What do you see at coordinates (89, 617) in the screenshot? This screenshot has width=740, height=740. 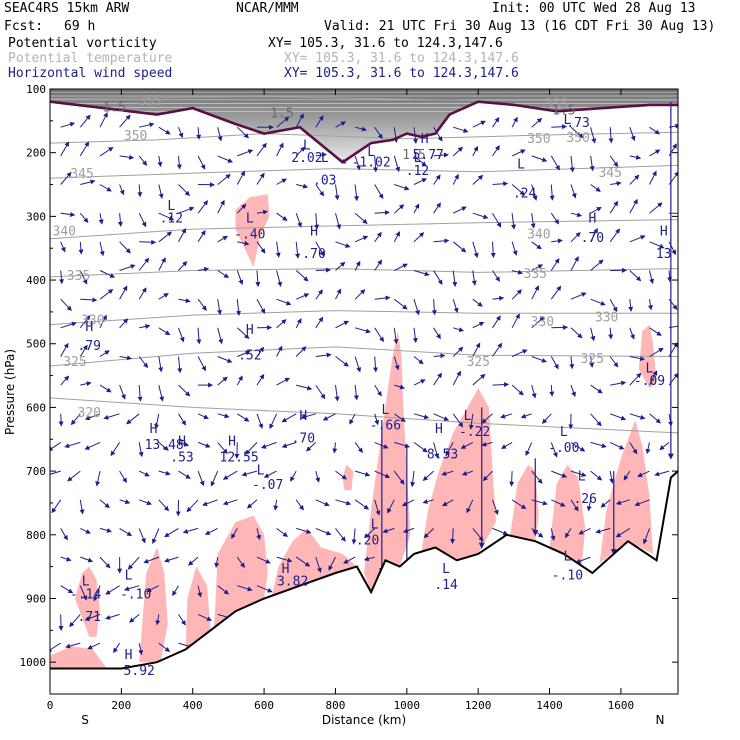 I see `extremum-label: .71` at bounding box center [89, 617].